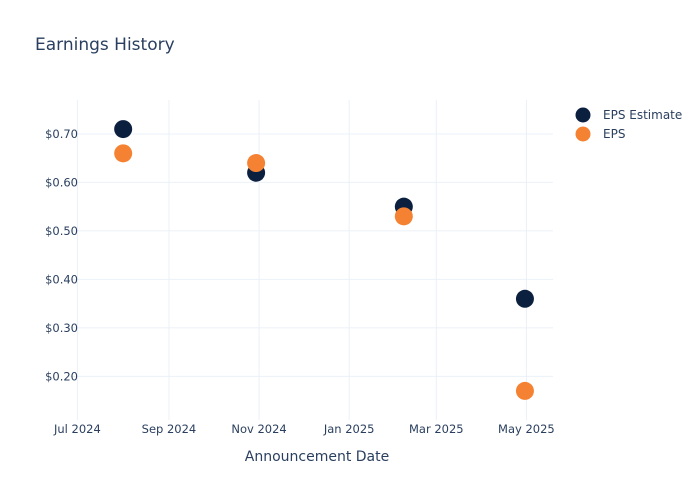 This screenshot has height=504, width=700. What do you see at coordinates (61, 279) in the screenshot?
I see `y-tick-label: $0.40` at bounding box center [61, 279].